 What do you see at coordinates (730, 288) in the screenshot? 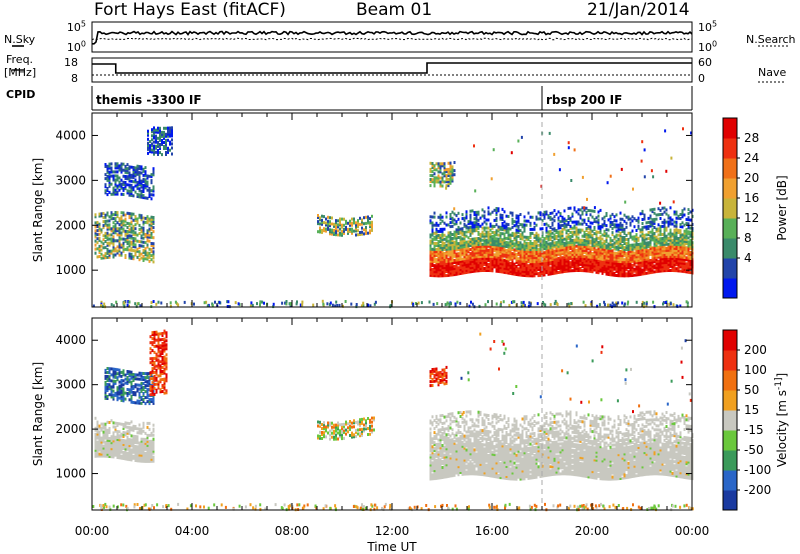
I see `colorbar-segment` at bounding box center [730, 288].